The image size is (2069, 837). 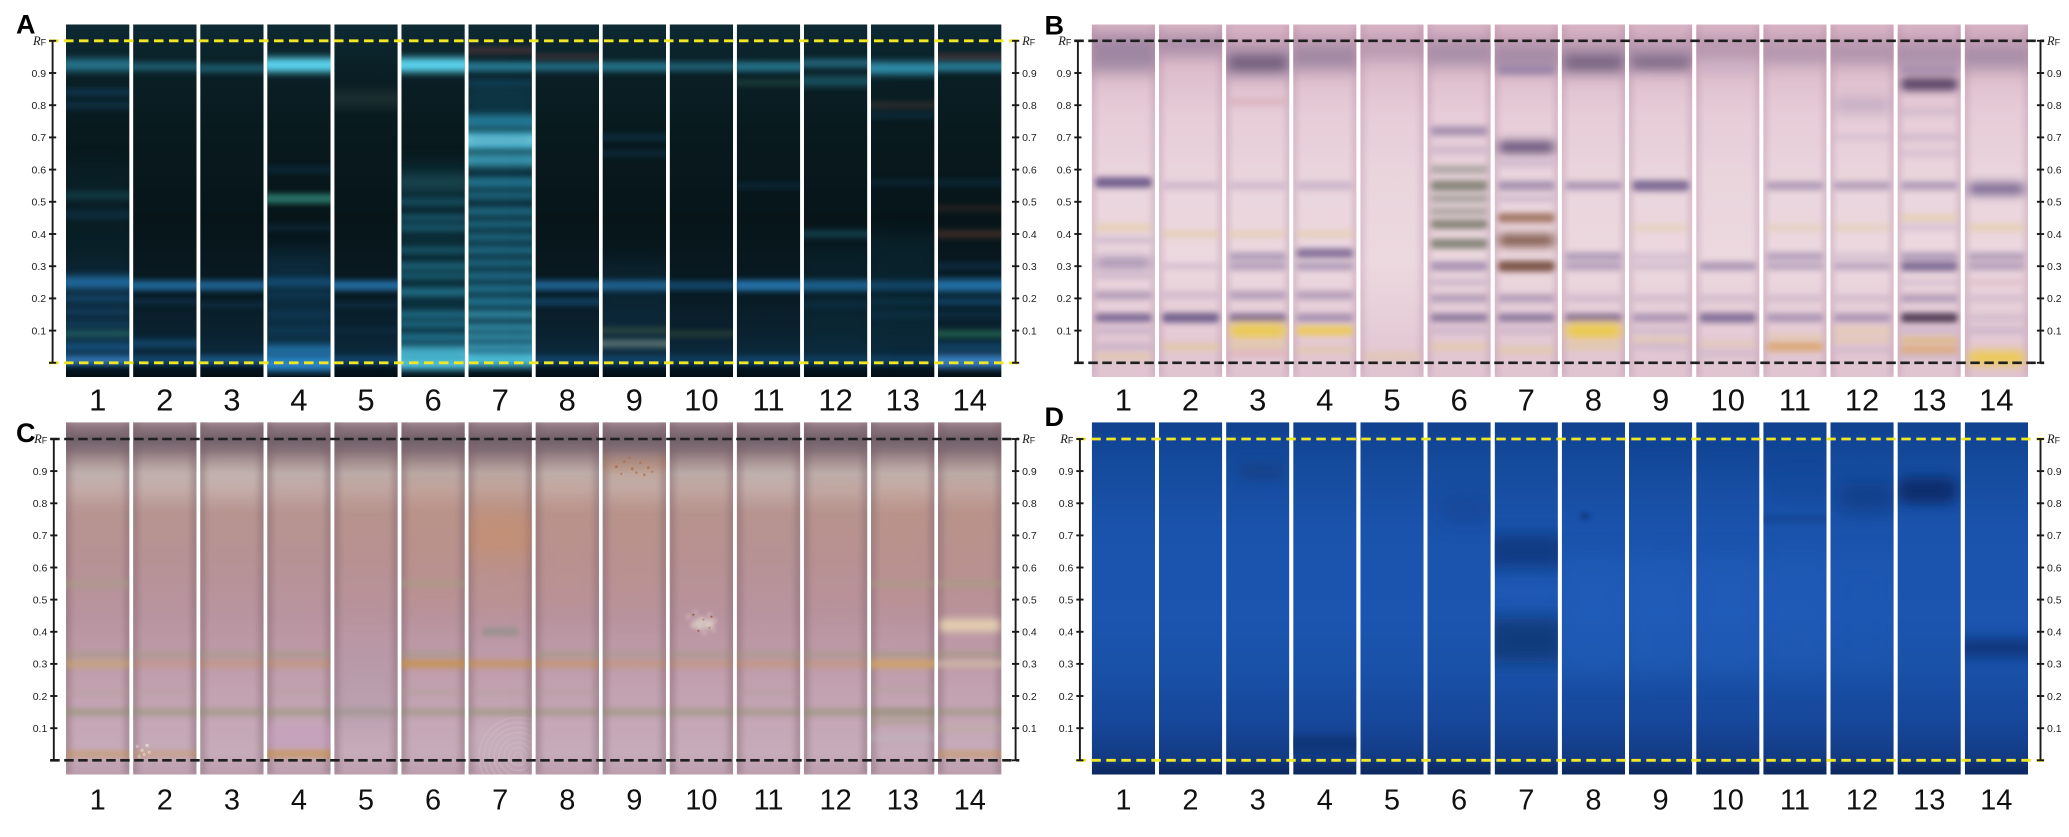 I want to click on svg-text: C, so click(x=26, y=433).